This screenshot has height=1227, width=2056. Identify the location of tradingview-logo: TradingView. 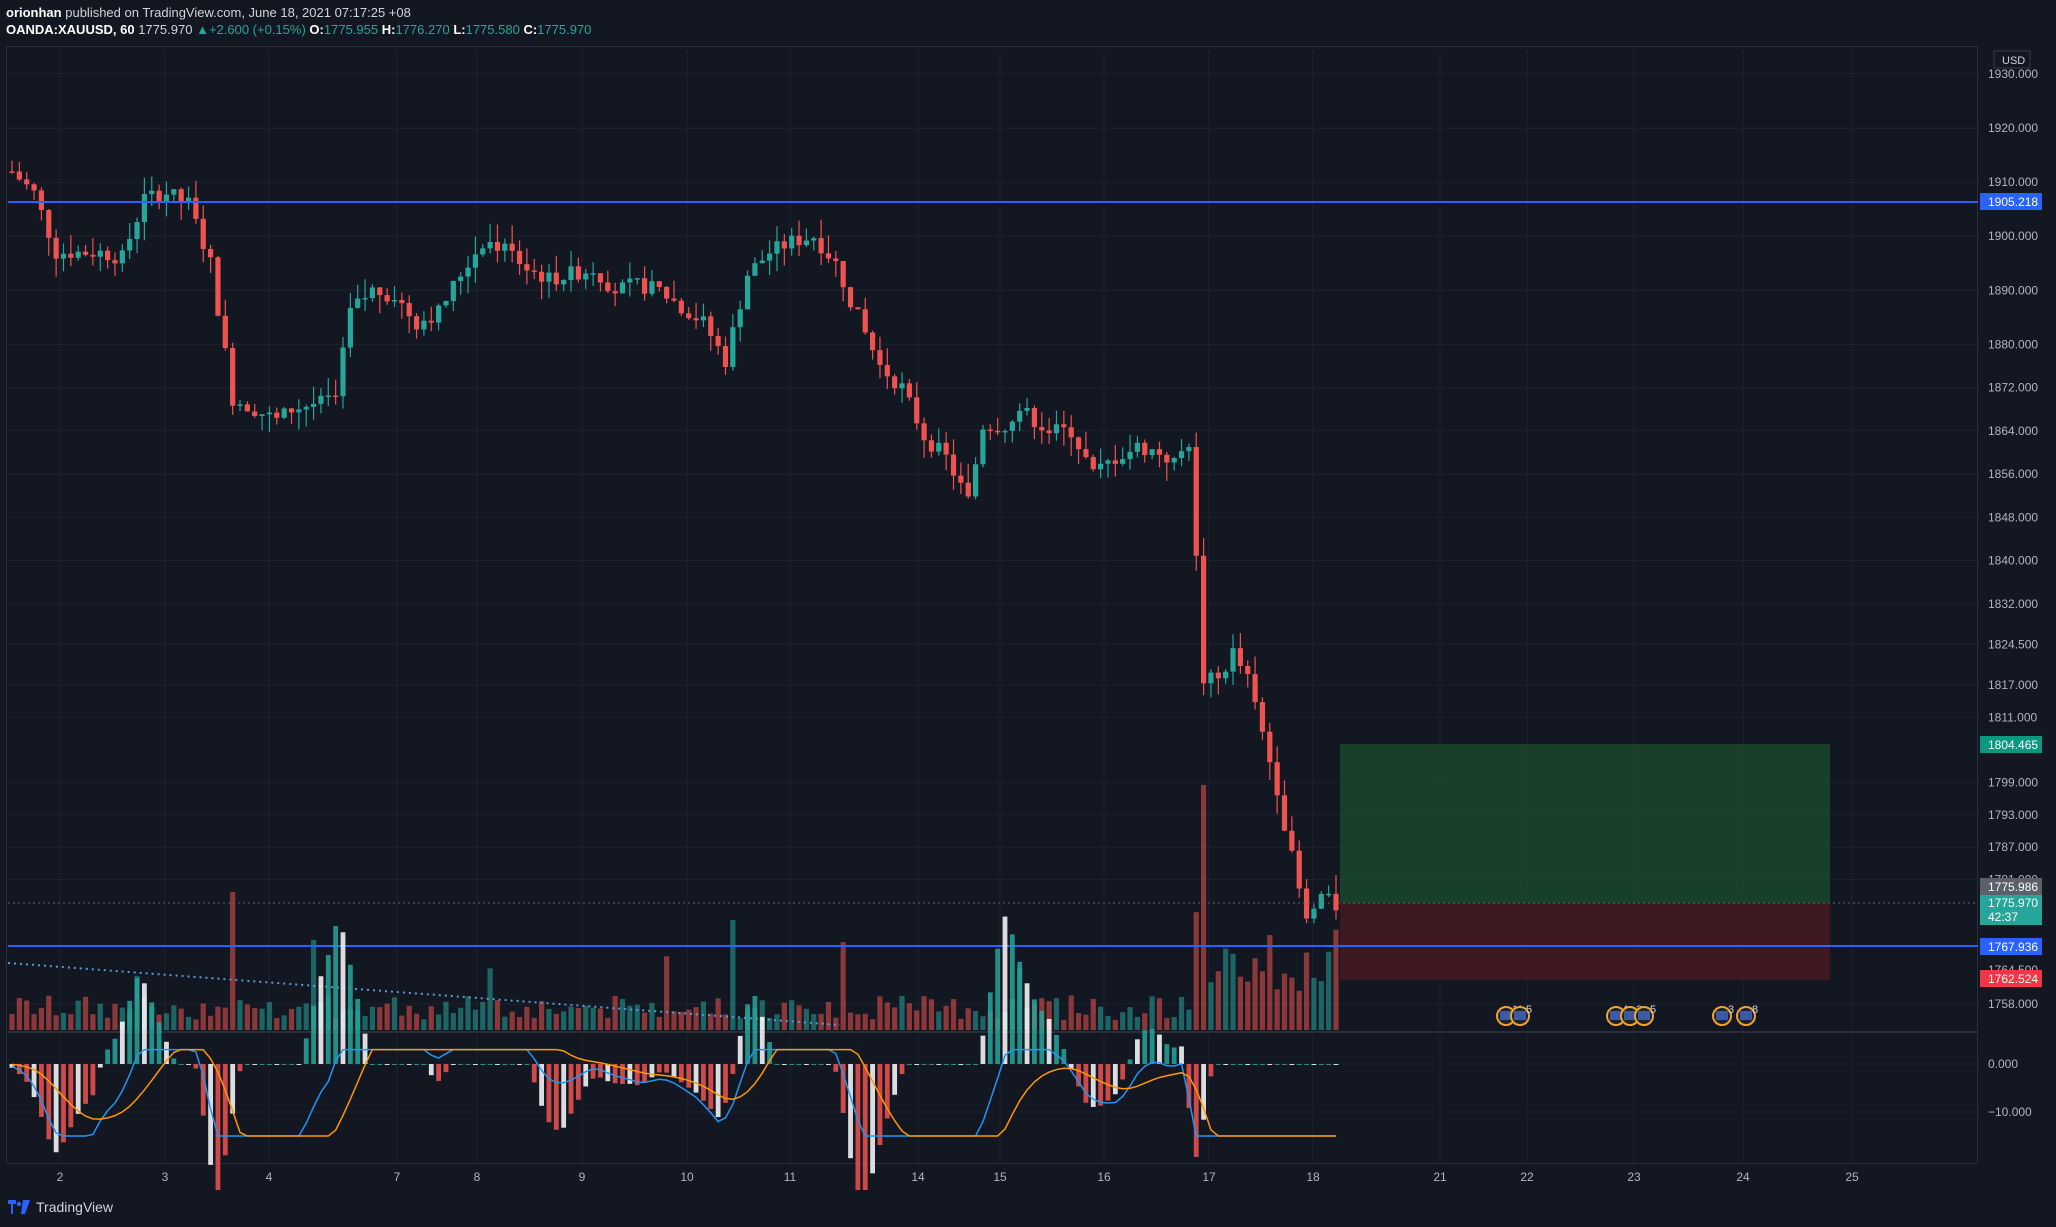
(60, 1207).